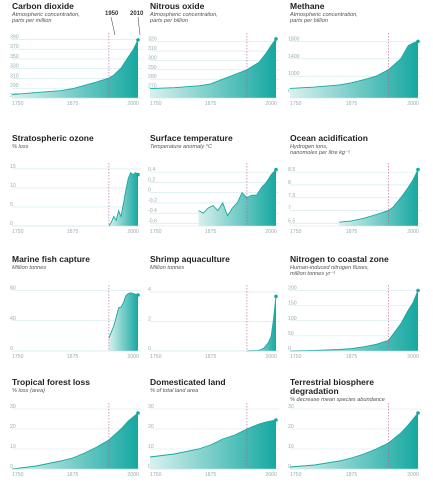 The width and height of the screenshot is (433, 495). I want to click on panel-title-marine-fish-capture: Marine fish capture, so click(51, 259).